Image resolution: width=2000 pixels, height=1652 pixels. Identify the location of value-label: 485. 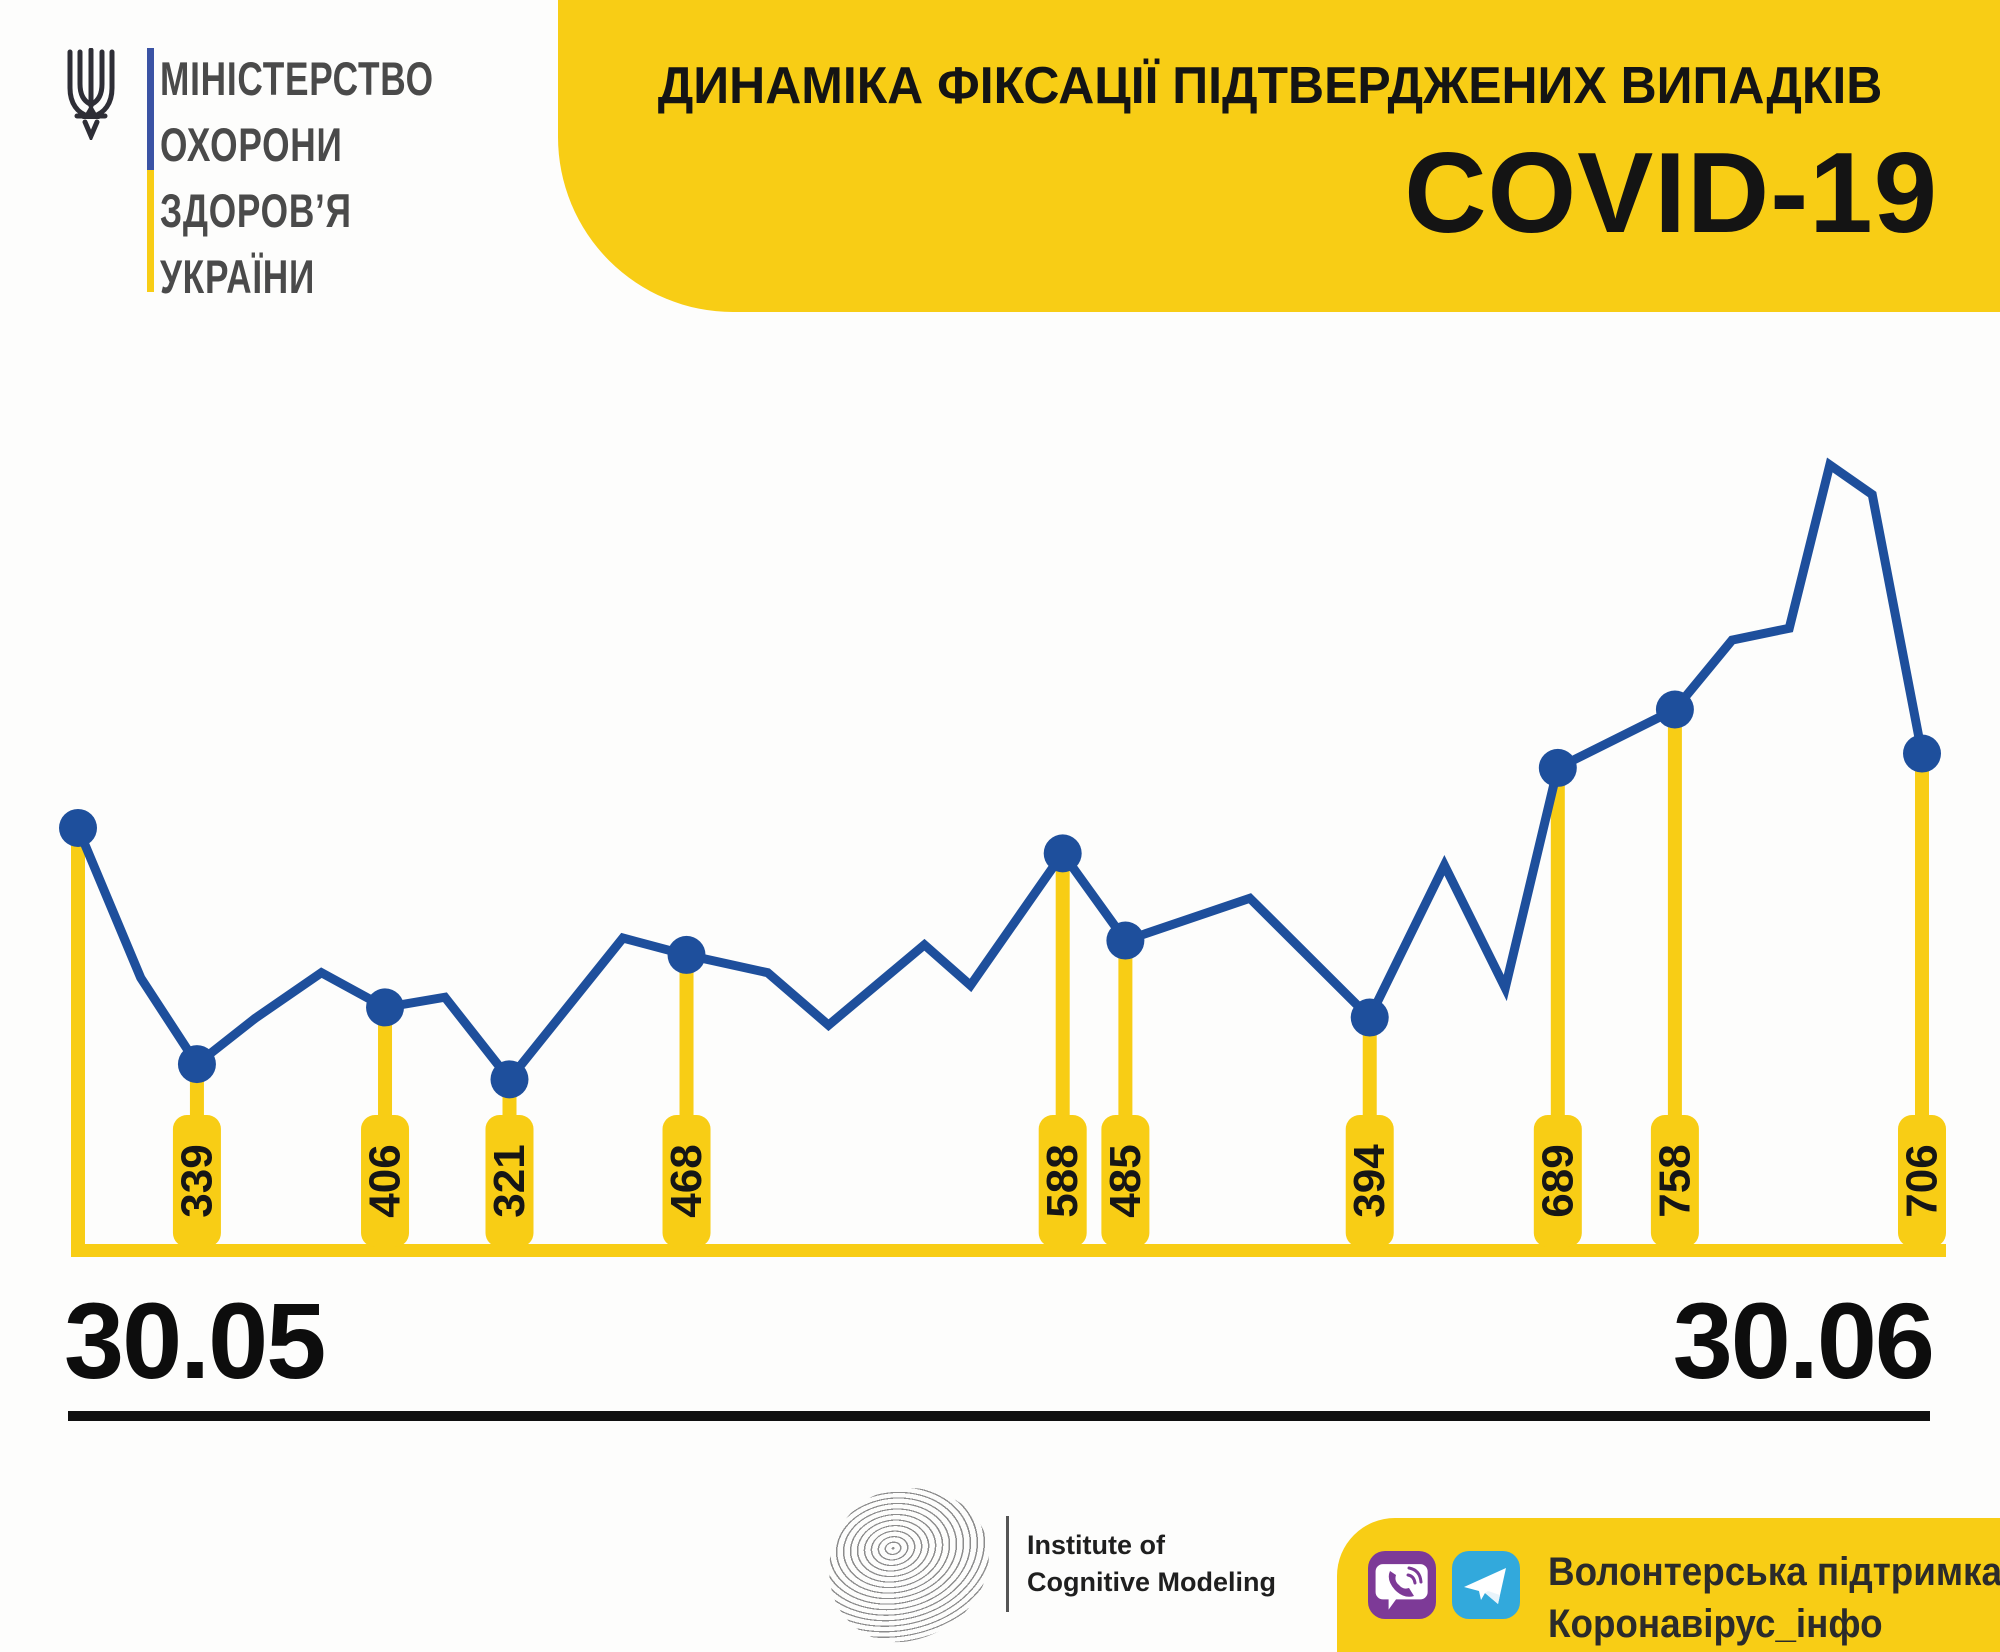
(1125, 1180).